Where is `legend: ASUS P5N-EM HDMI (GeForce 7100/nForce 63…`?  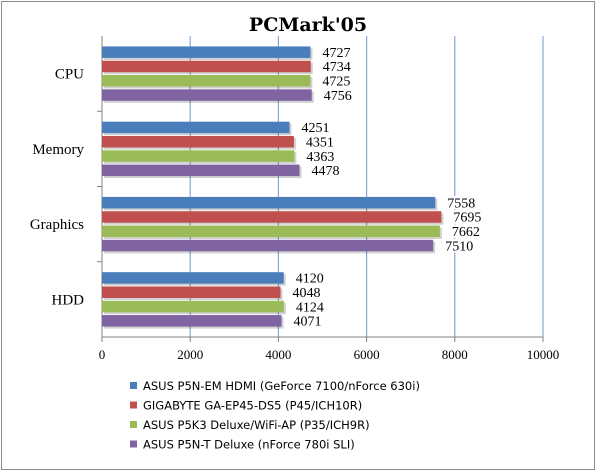 legend: ASUS P5N-EM HDMI (GeForce 7100/nForce 63… is located at coordinates (275, 415).